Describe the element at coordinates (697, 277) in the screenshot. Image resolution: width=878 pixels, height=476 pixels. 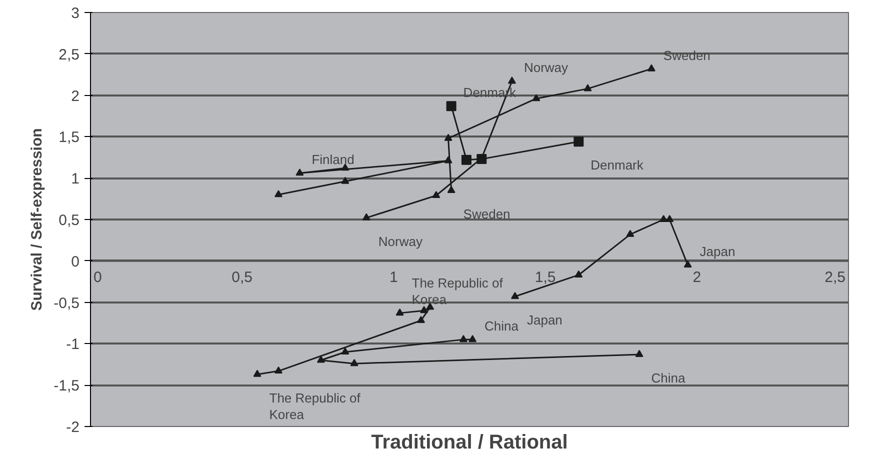
I see `x-tick-label: 2` at that location.